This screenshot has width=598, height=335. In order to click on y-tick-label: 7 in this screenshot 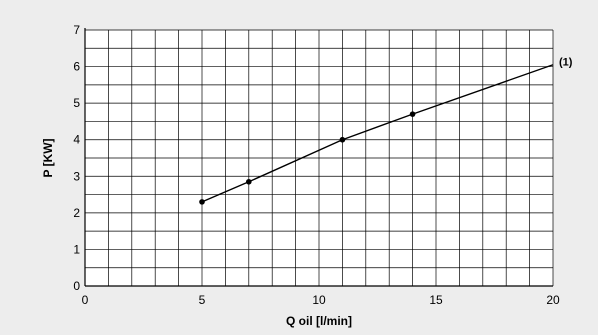, I will do `click(76, 30)`.